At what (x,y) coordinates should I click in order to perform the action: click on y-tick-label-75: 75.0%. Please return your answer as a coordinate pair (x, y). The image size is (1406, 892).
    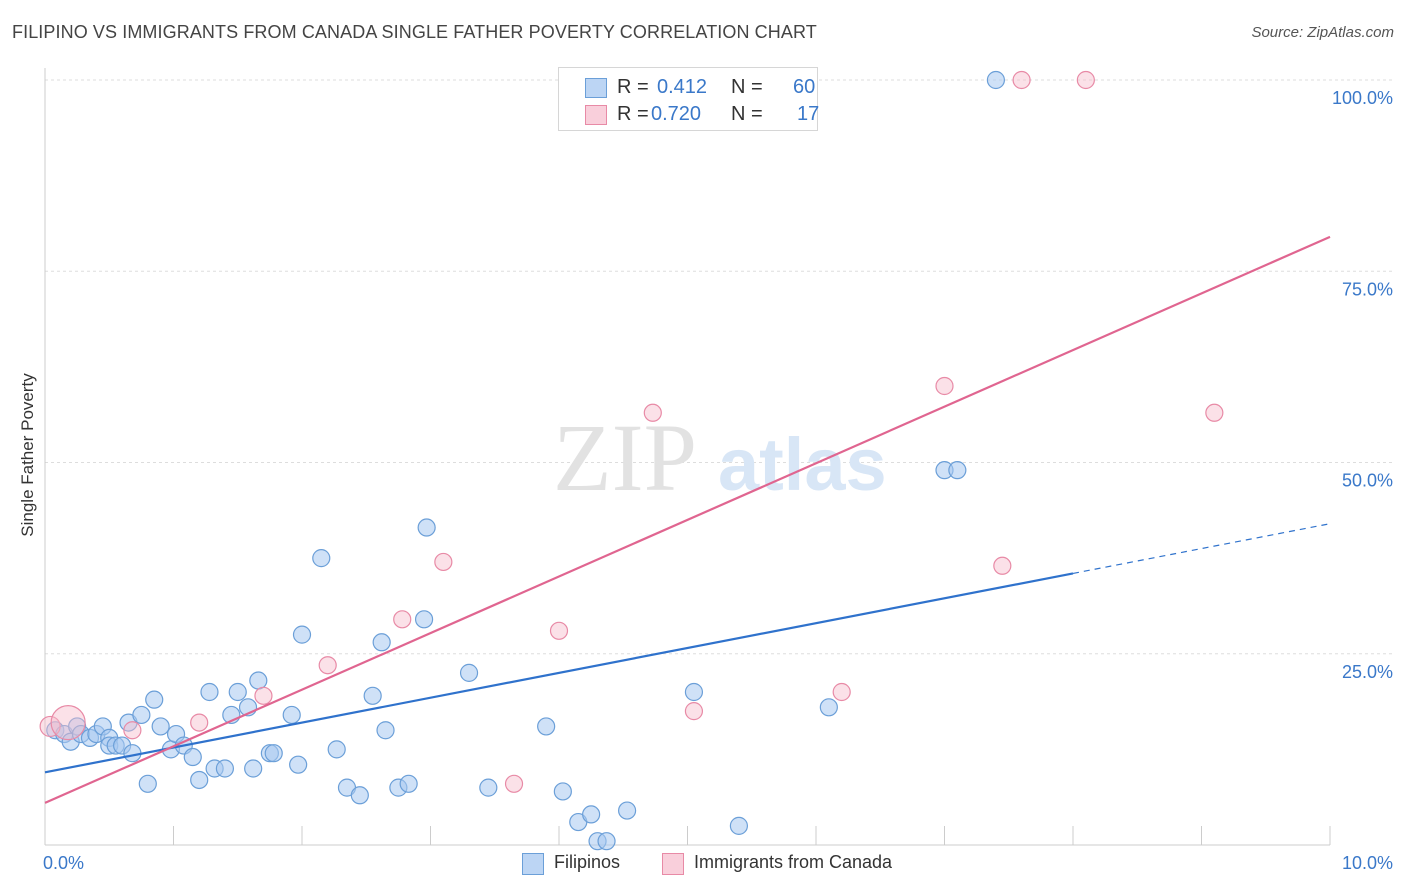
    Looking at the image, I should click on (1367, 289).